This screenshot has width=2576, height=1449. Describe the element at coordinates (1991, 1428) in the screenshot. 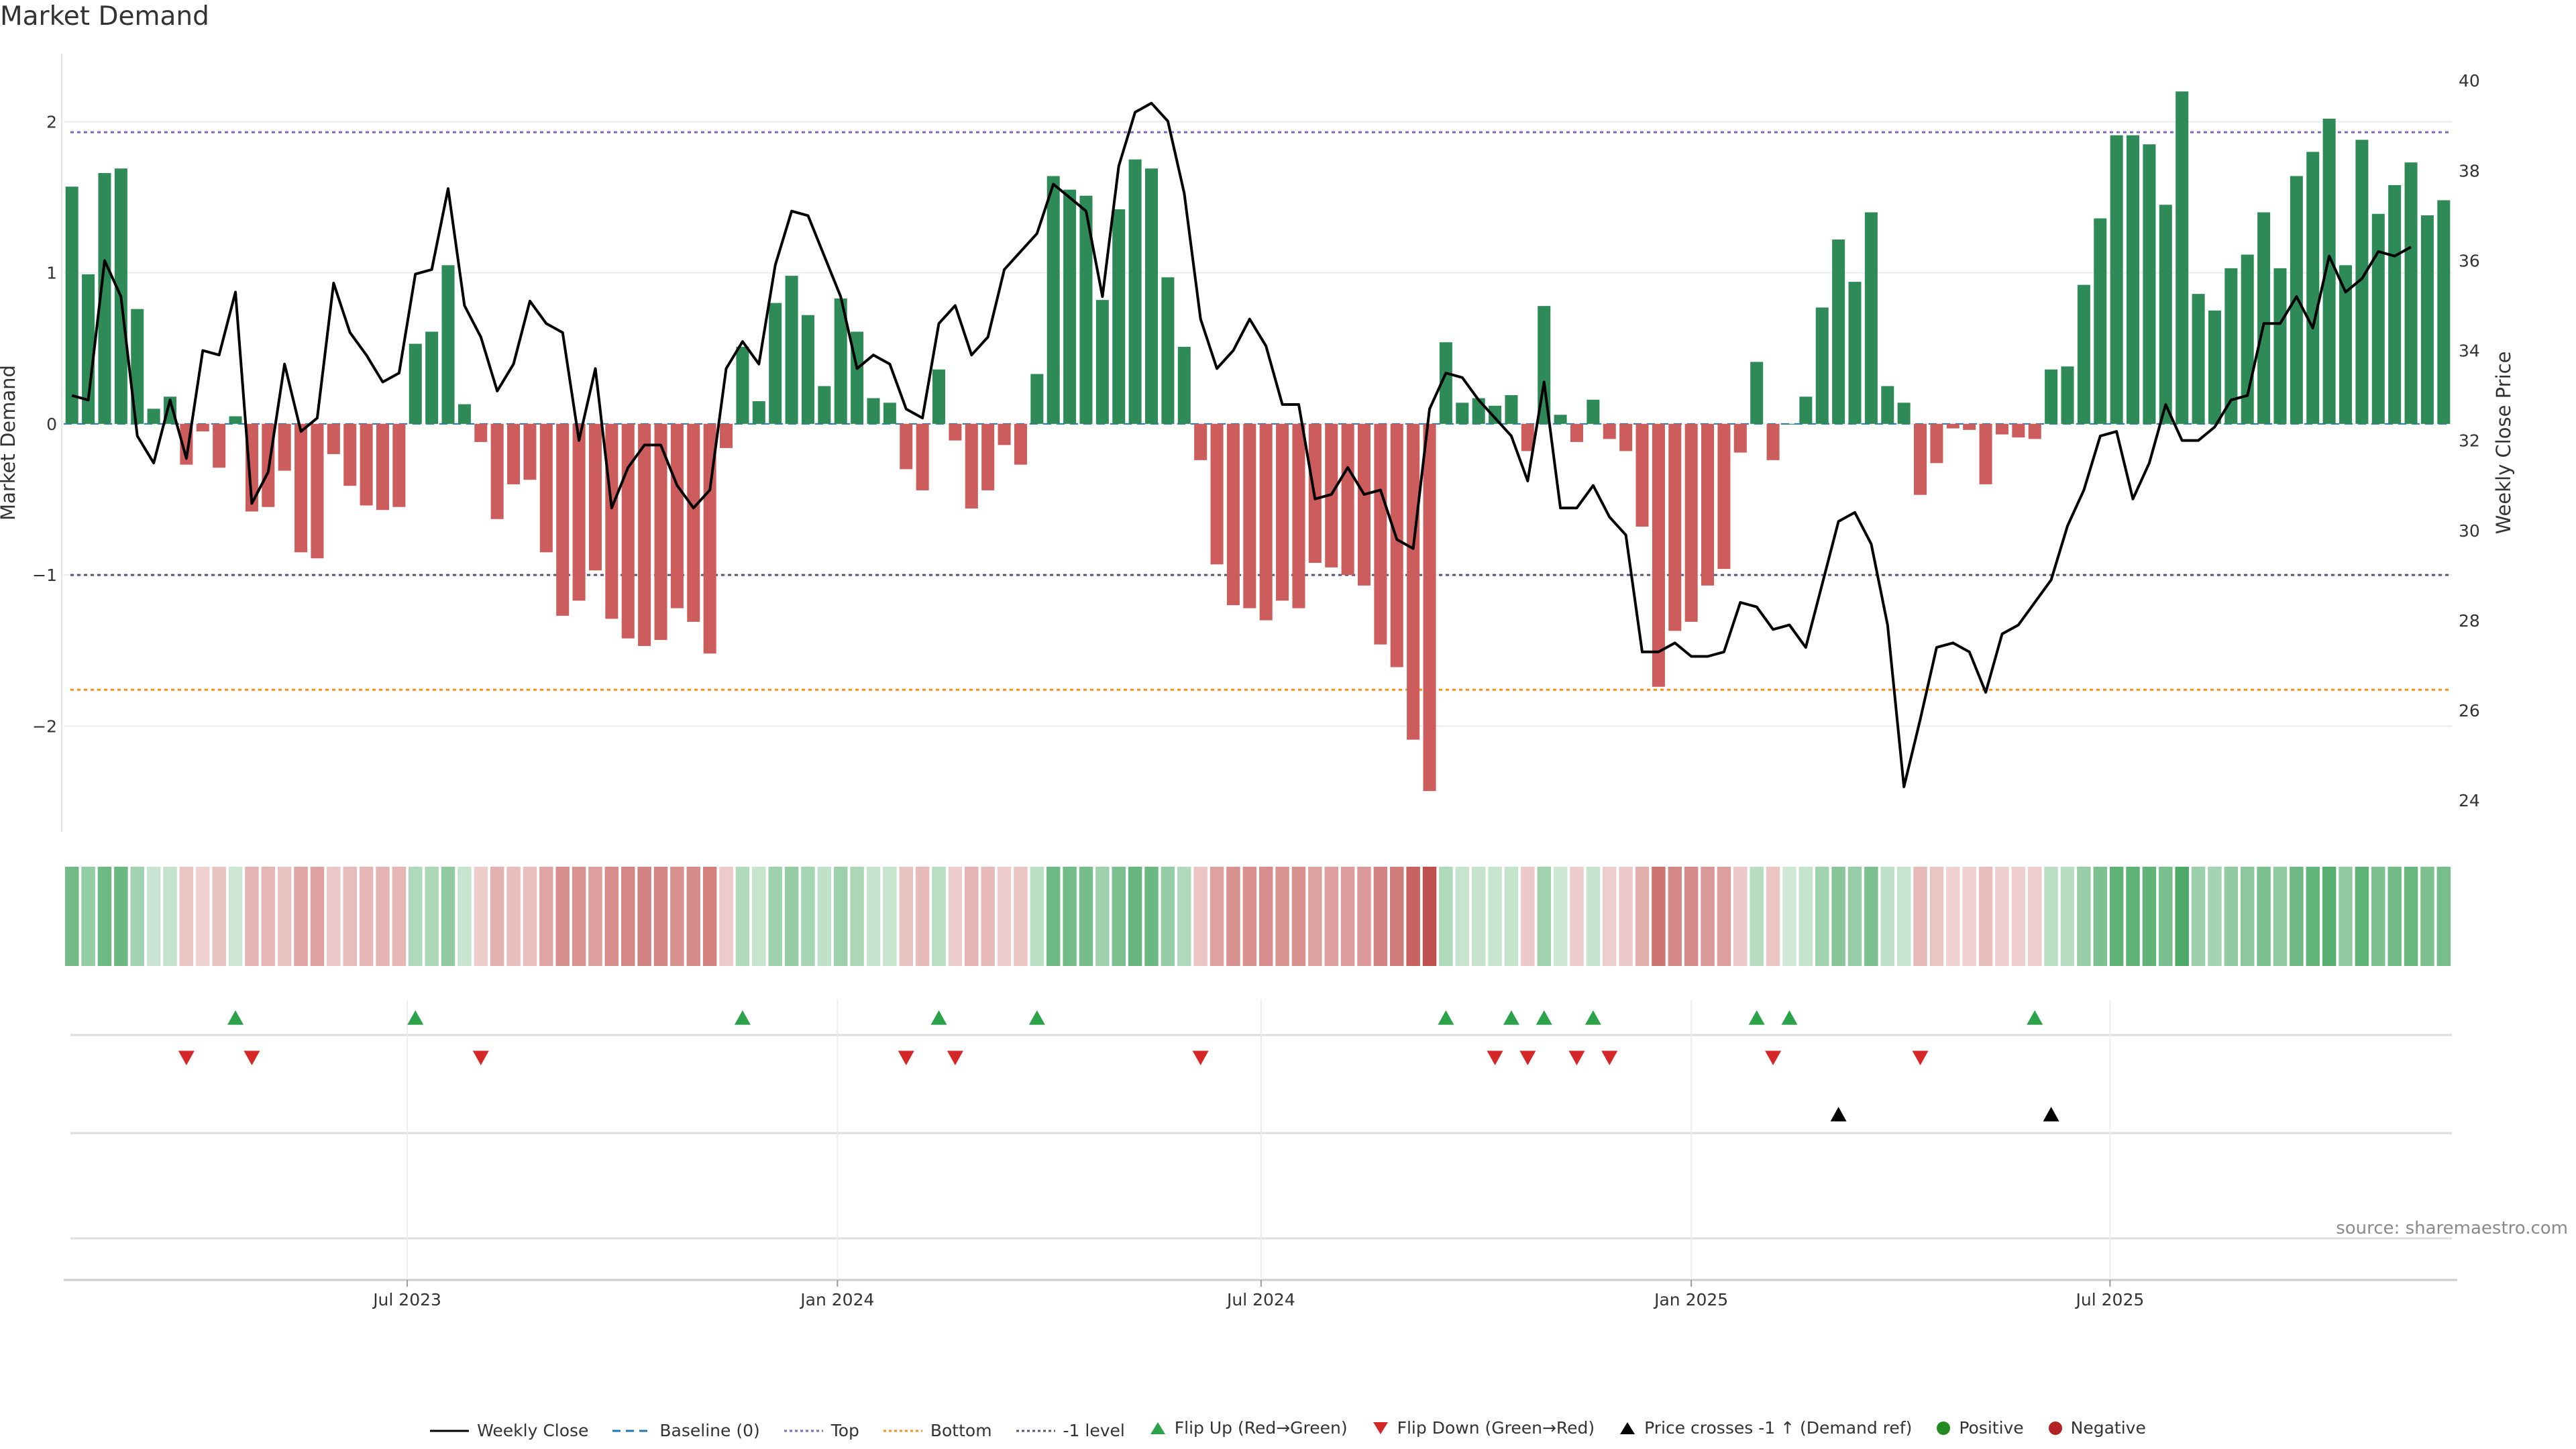

I see `legend-label: Positive` at that location.